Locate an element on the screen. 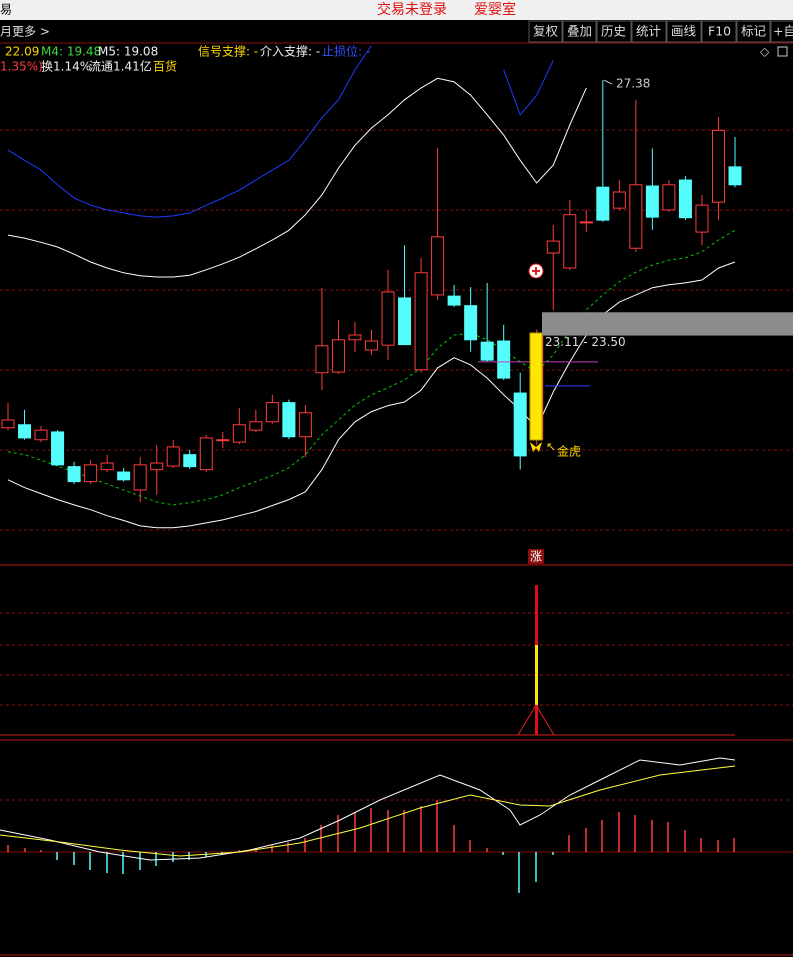  title-bar is located at coordinates (396, 10).